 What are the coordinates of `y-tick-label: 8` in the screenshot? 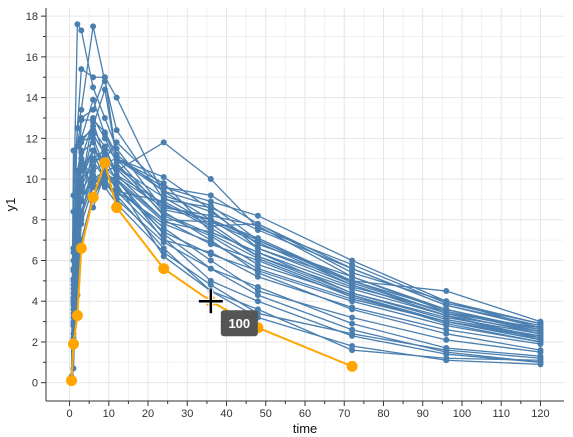 It's located at (35, 221).